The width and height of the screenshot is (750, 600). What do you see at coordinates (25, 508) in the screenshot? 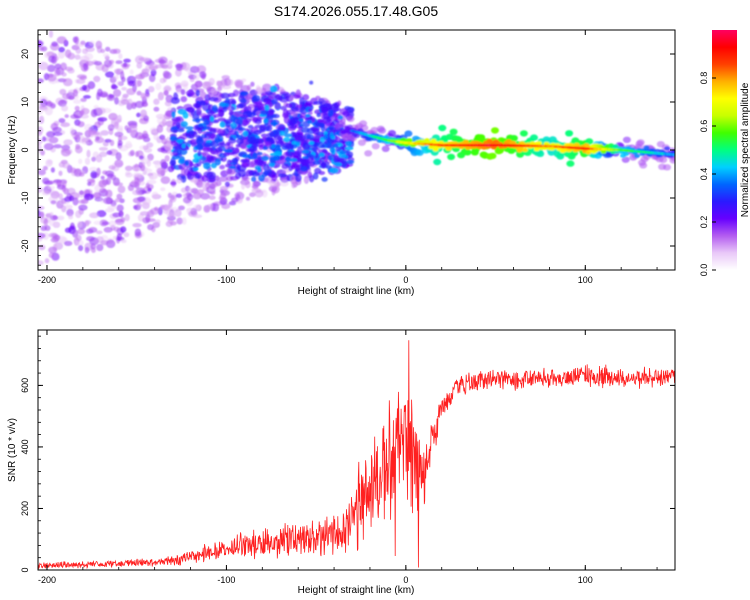
I see `y-tick-label: 200` at bounding box center [25, 508].